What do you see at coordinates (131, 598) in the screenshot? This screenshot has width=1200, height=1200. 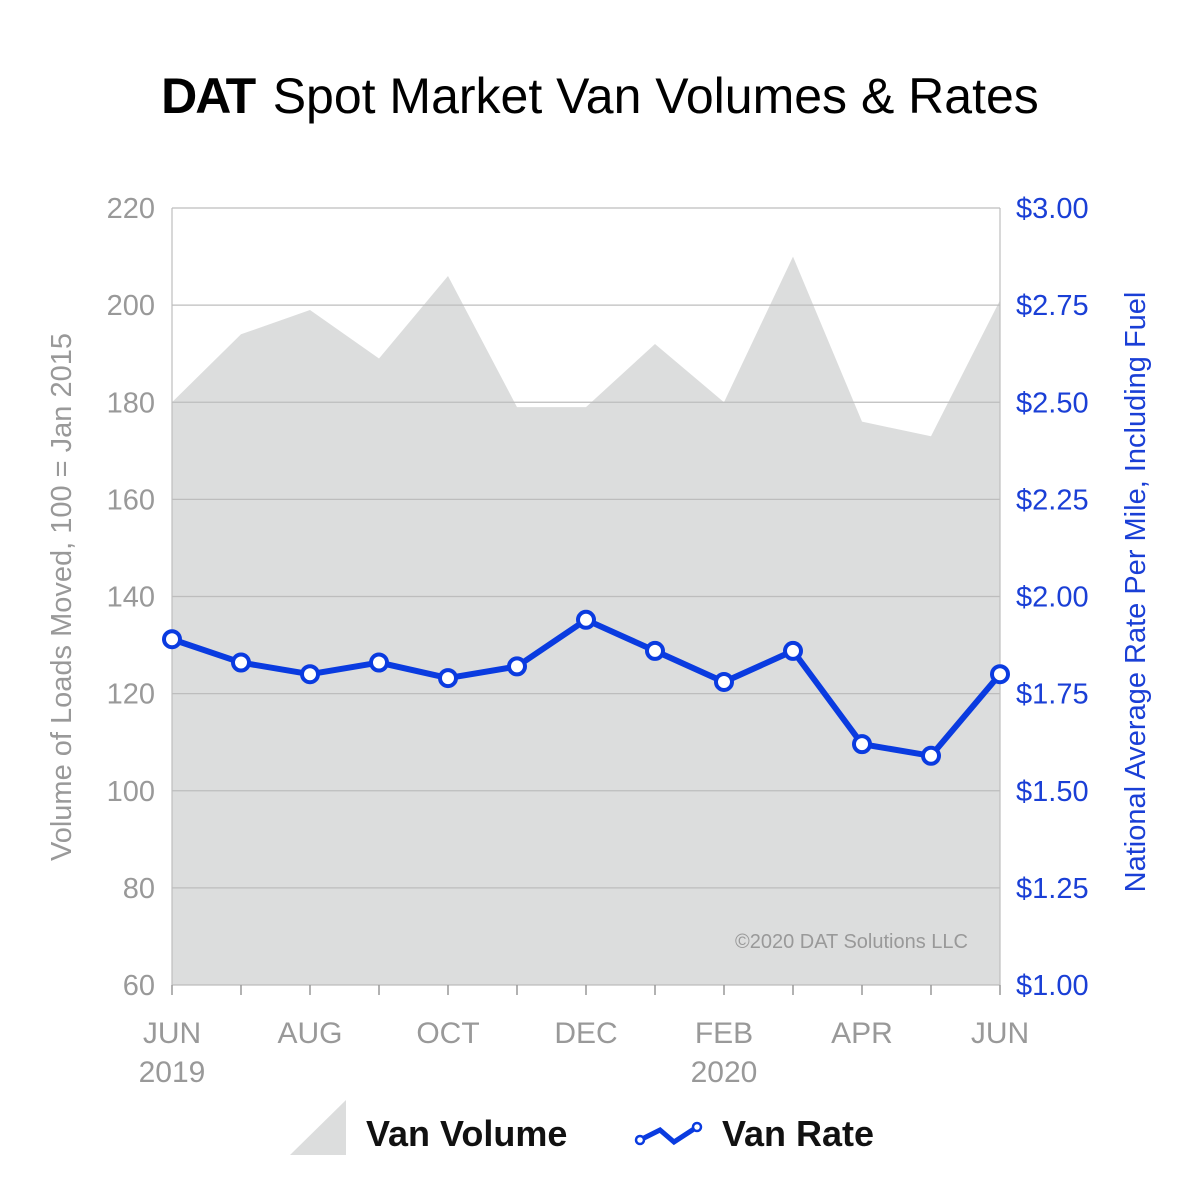 I see `left-tick-label: 140` at bounding box center [131, 598].